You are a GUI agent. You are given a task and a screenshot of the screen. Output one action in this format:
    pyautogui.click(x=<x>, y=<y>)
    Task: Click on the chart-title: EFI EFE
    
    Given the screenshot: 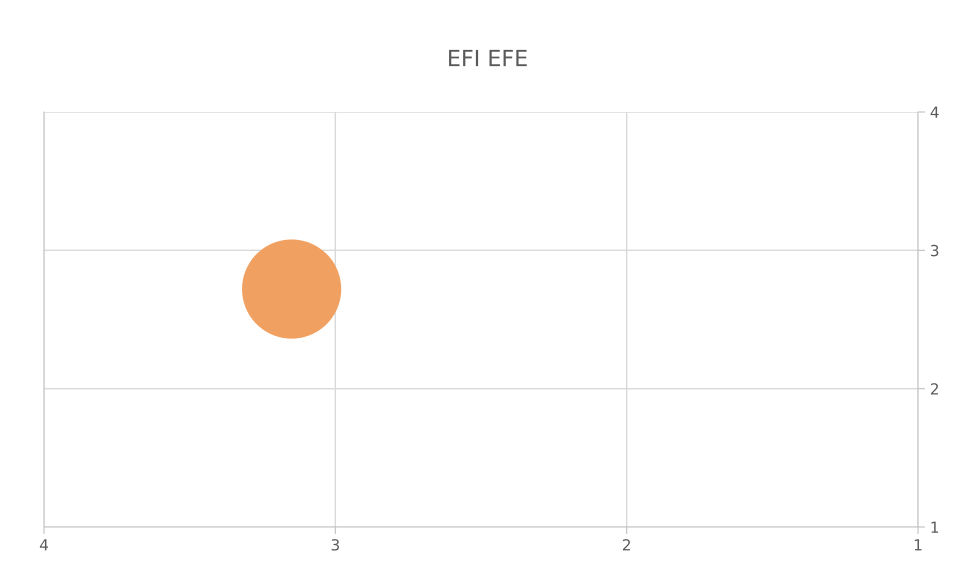 What is the action you would take?
    pyautogui.click(x=488, y=58)
    